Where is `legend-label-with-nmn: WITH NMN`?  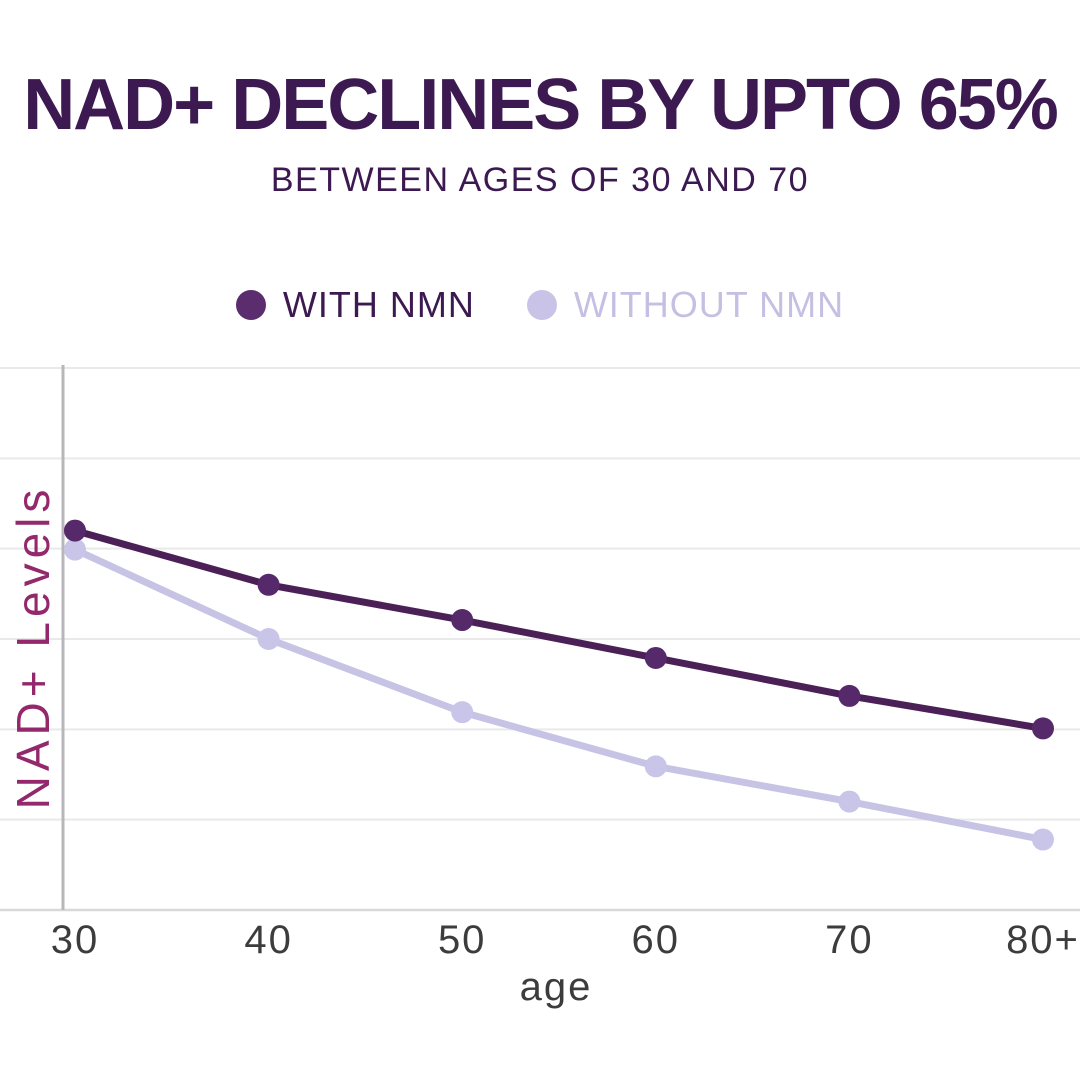
legend-label-with-nmn: WITH NMN is located at coordinates (378, 304).